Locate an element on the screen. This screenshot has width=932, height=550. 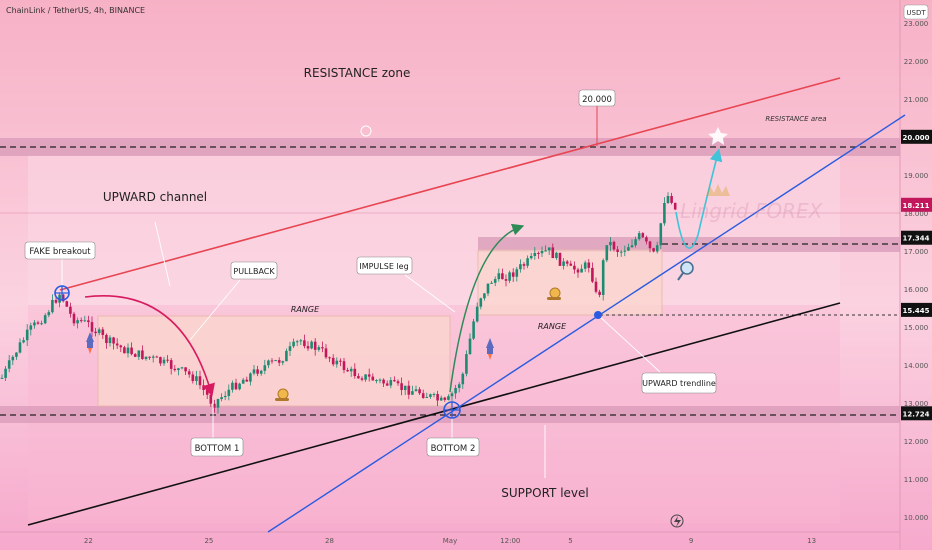
support-level-text: SUPPORT level is located at coordinates (544, 493).